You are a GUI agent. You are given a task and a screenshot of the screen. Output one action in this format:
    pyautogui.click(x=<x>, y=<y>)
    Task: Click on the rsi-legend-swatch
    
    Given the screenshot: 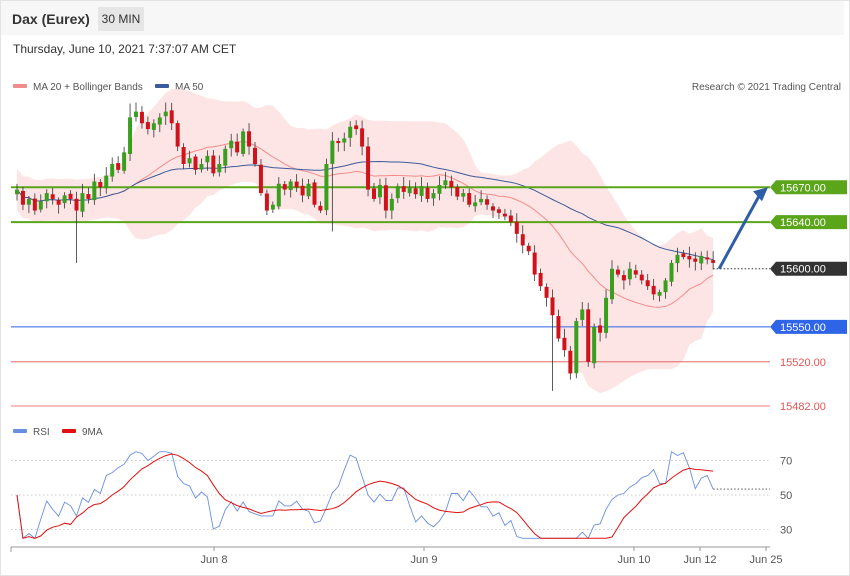 What is the action you would take?
    pyautogui.click(x=20, y=431)
    